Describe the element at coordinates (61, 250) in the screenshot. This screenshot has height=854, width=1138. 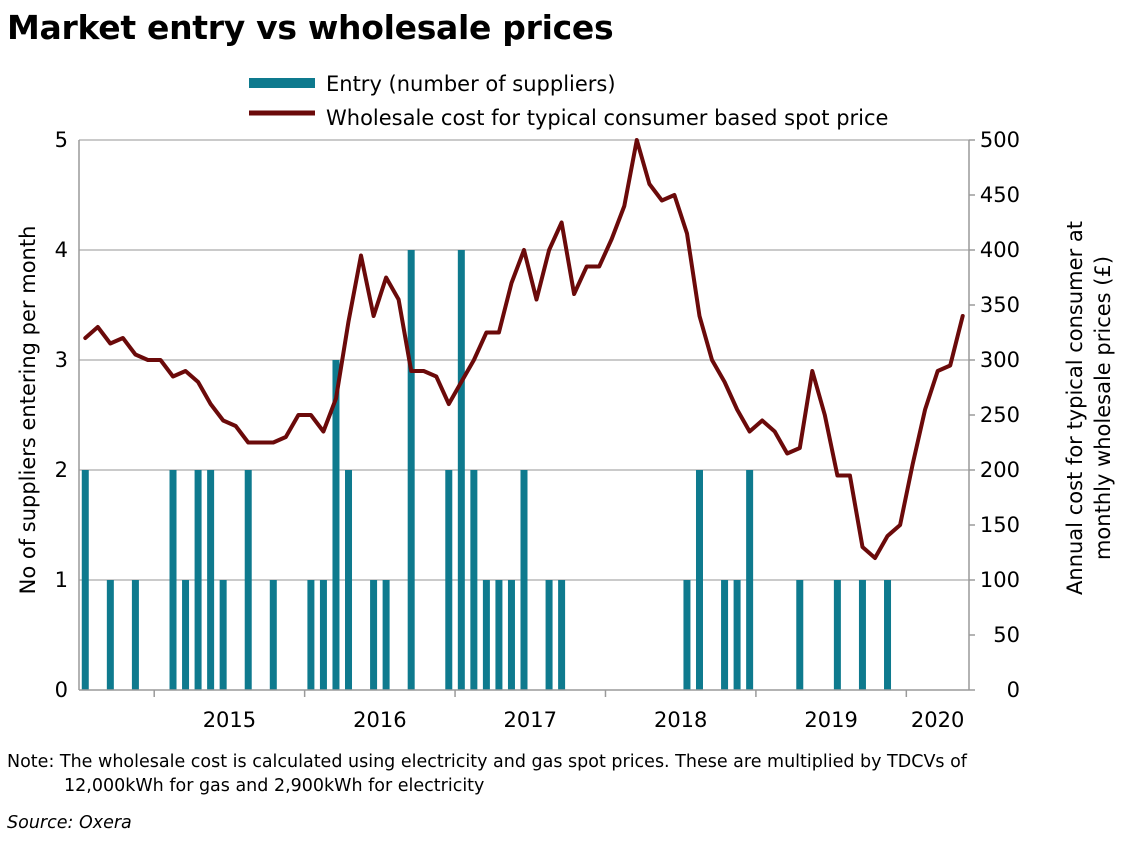
I see `left-tick-label: 4` at that location.